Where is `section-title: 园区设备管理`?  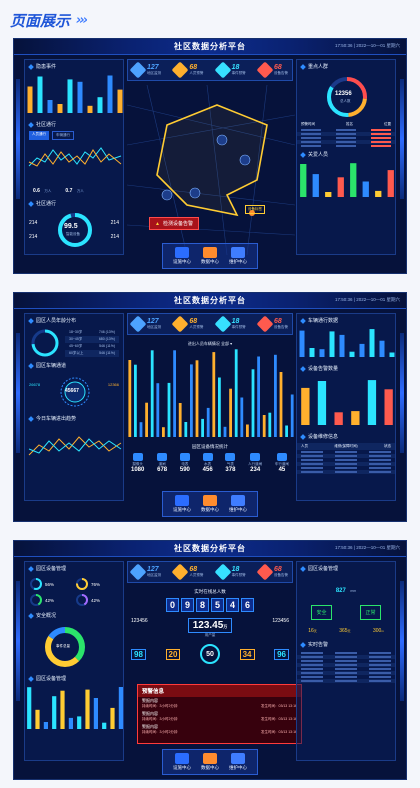 section-title: 园区设备管理 is located at coordinates (74, 568).